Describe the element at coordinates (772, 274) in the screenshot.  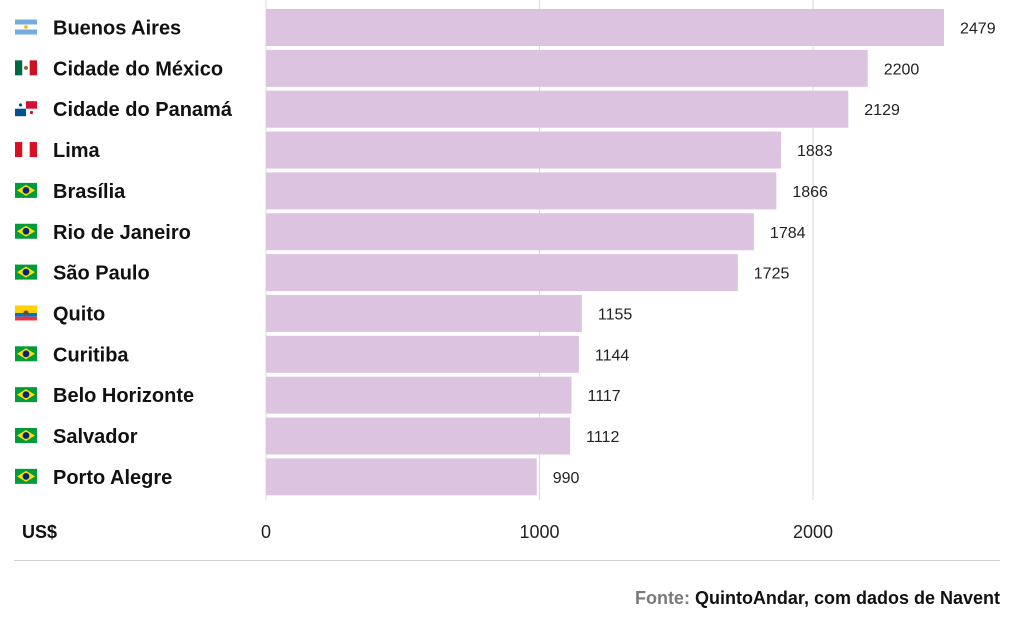
I see `value-label-6: 1725` at that location.